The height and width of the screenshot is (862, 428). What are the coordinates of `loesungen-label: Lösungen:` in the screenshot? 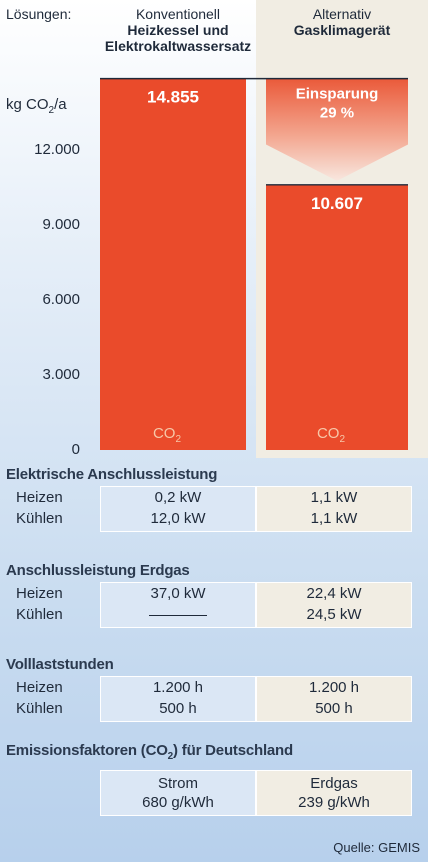 It's located at (39, 14).